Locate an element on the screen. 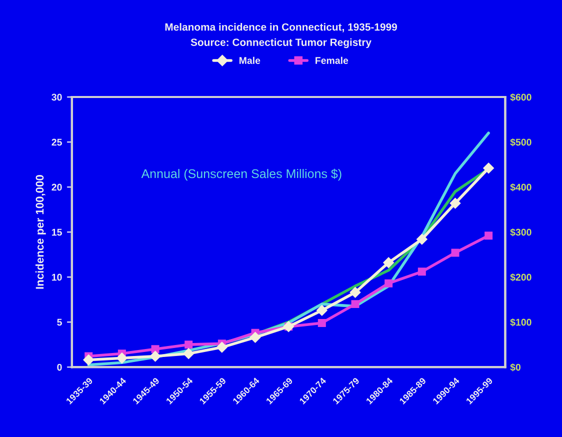 This screenshot has height=437, width=562. y-tick-label: 5 is located at coordinates (59, 322).